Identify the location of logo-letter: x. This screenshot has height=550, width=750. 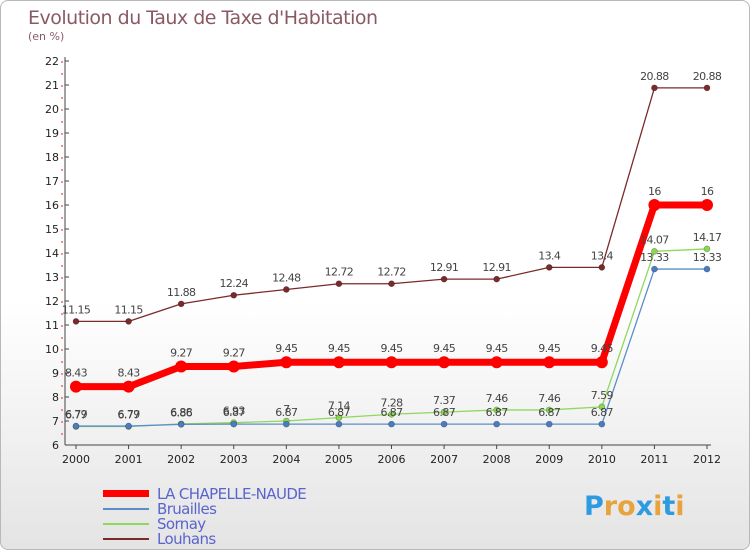
(644, 506).